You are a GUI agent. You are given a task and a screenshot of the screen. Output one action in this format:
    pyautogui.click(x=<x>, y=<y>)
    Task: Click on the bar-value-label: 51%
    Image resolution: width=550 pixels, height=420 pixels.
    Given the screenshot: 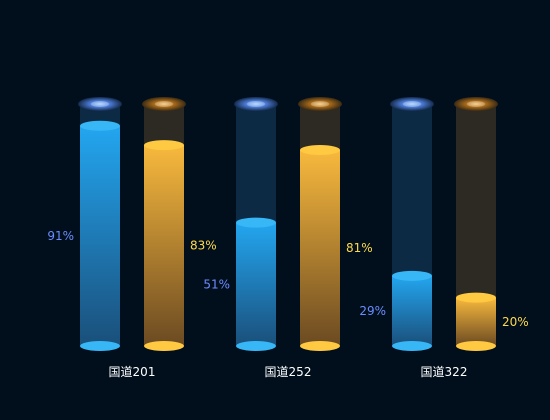 What is the action you would take?
    pyautogui.click(x=216, y=284)
    